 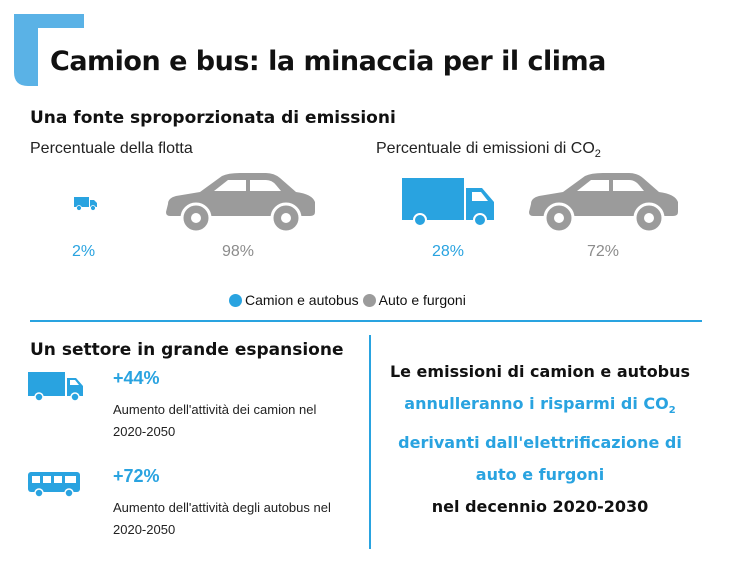 What do you see at coordinates (240, 203) in the screenshot?
I see `car-icon` at bounding box center [240, 203].